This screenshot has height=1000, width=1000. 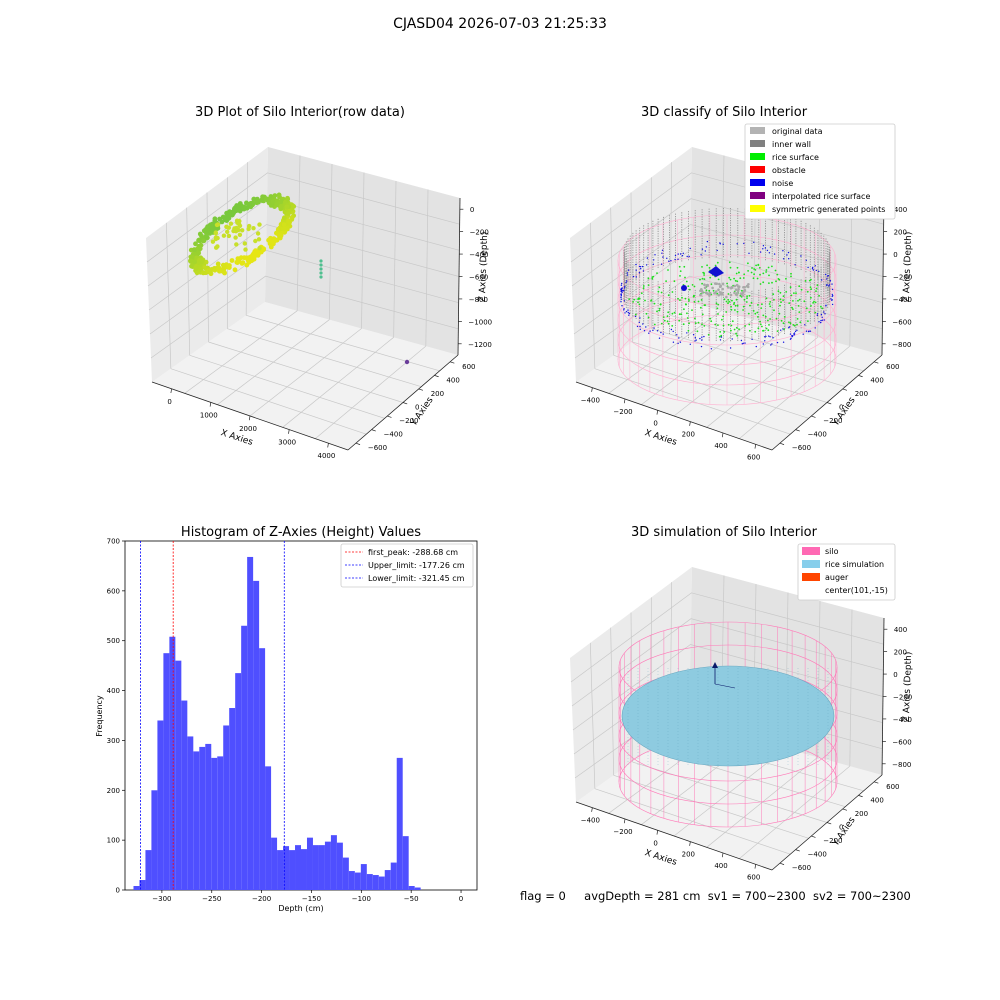 I want to click on classify-3d-y-tick-label: −200, so click(x=832, y=421).